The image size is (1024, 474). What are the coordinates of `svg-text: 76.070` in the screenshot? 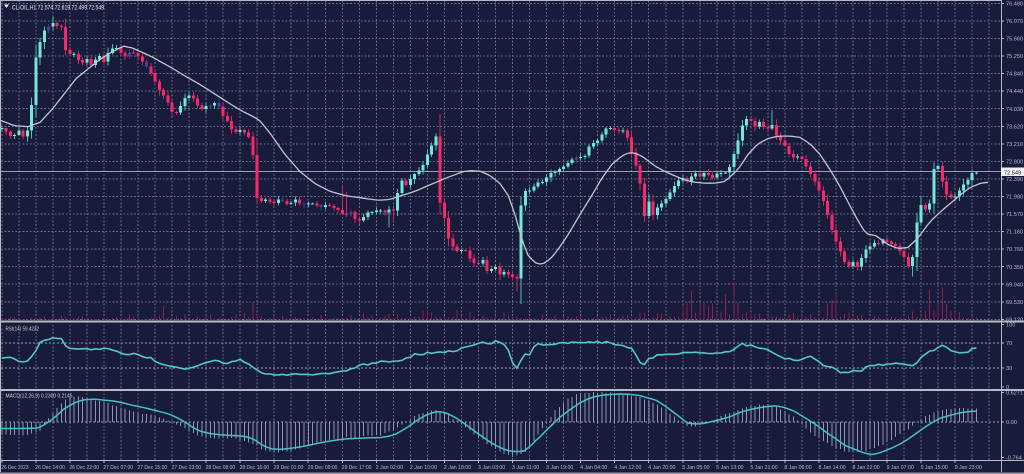 It's located at (1014, 22).